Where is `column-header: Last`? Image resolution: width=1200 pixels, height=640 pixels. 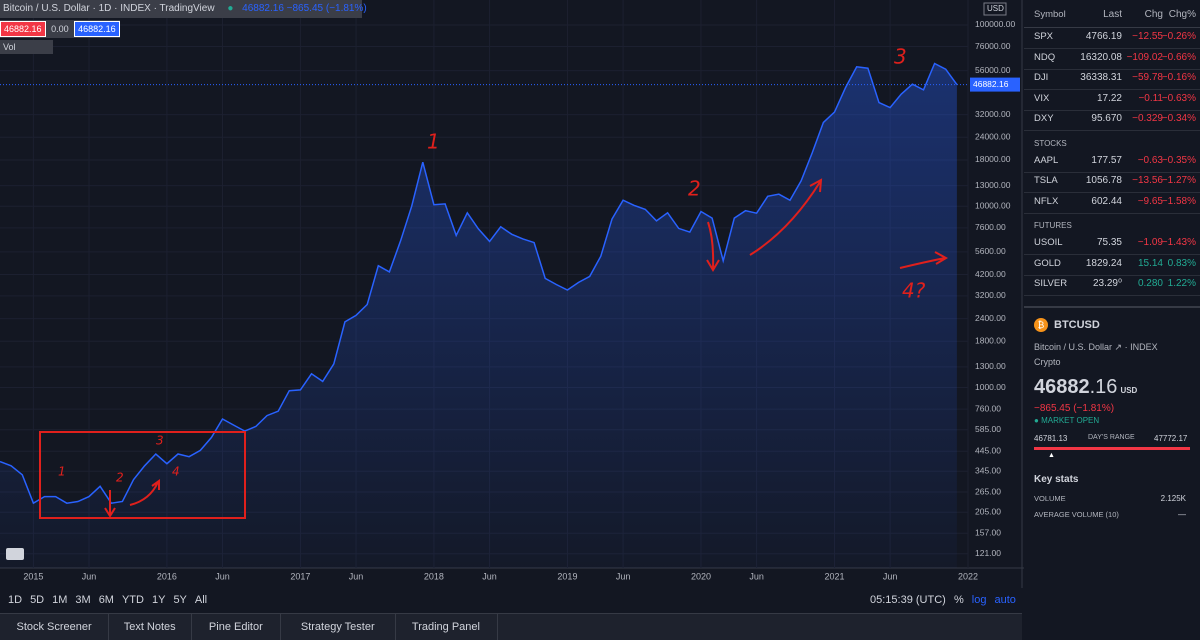 column-header: Last is located at coordinates (1112, 14).